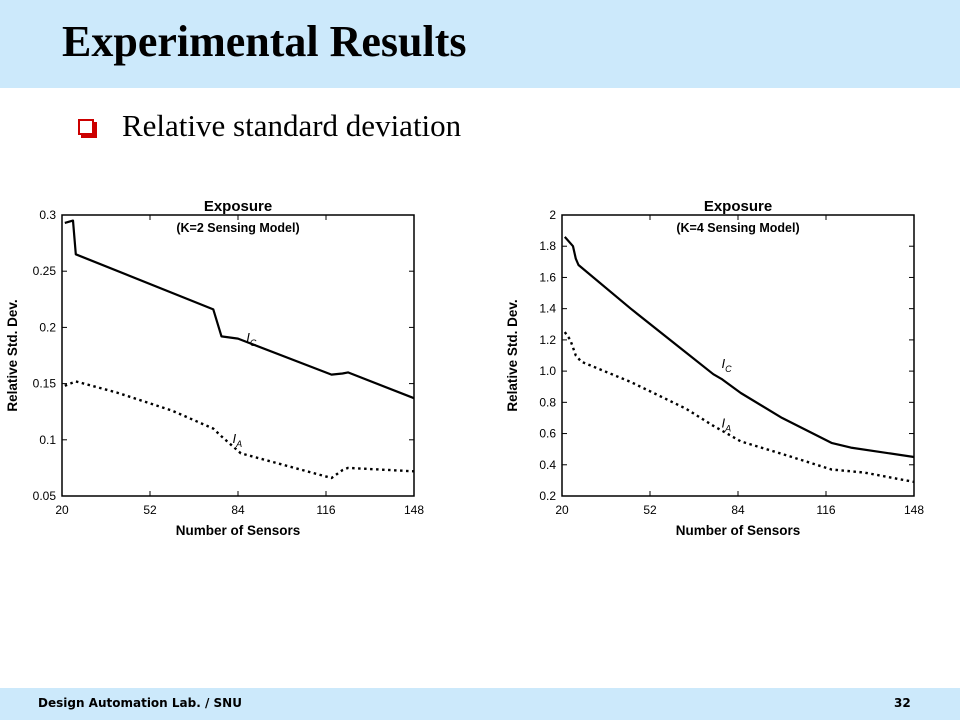  Describe the element at coordinates (737, 228) in the screenshot. I see `chart-subtitle: (K=4 Sensing Model)` at that location.